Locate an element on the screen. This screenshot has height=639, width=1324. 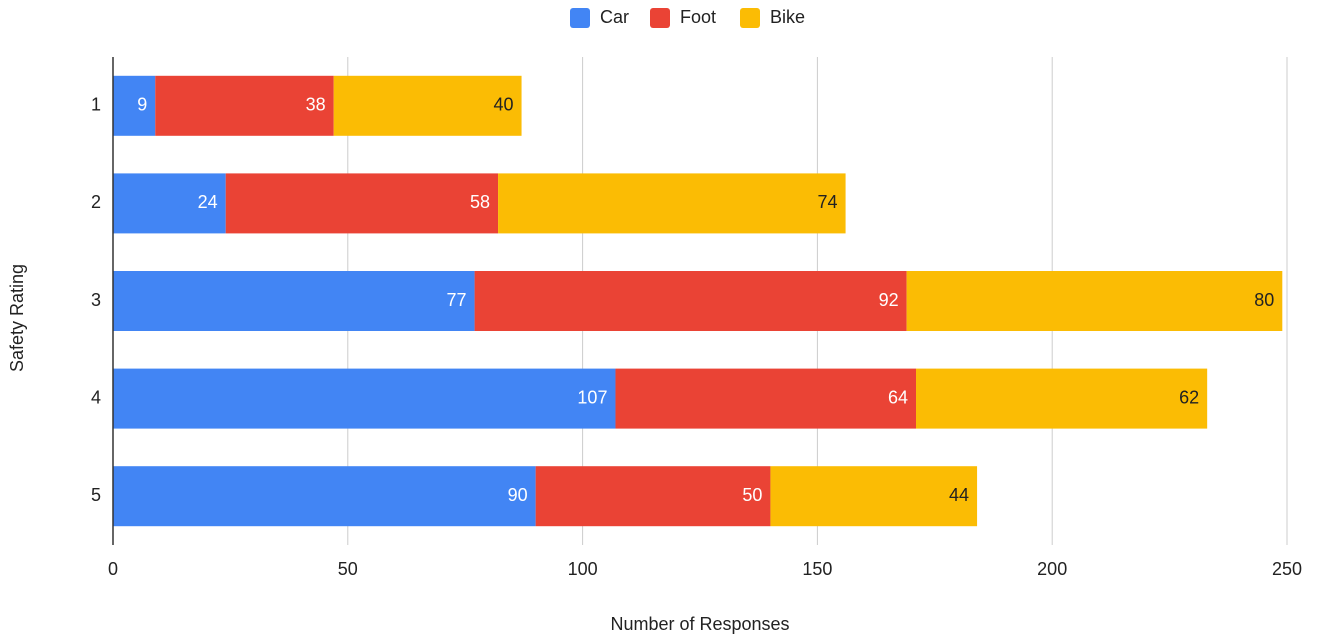
data-label: 92 is located at coordinates (889, 300).